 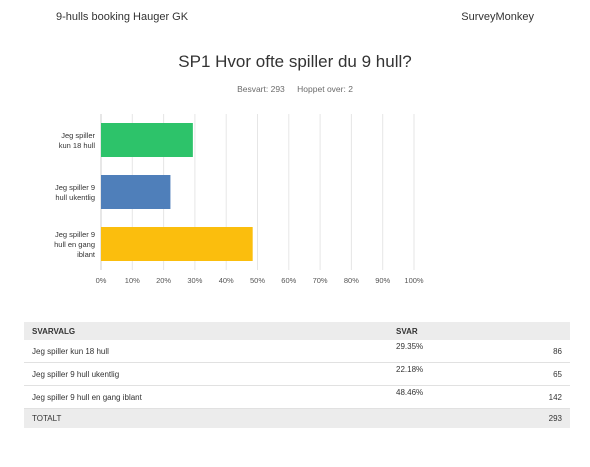 I want to click on x-tick-label: 100%, so click(x=414, y=280).